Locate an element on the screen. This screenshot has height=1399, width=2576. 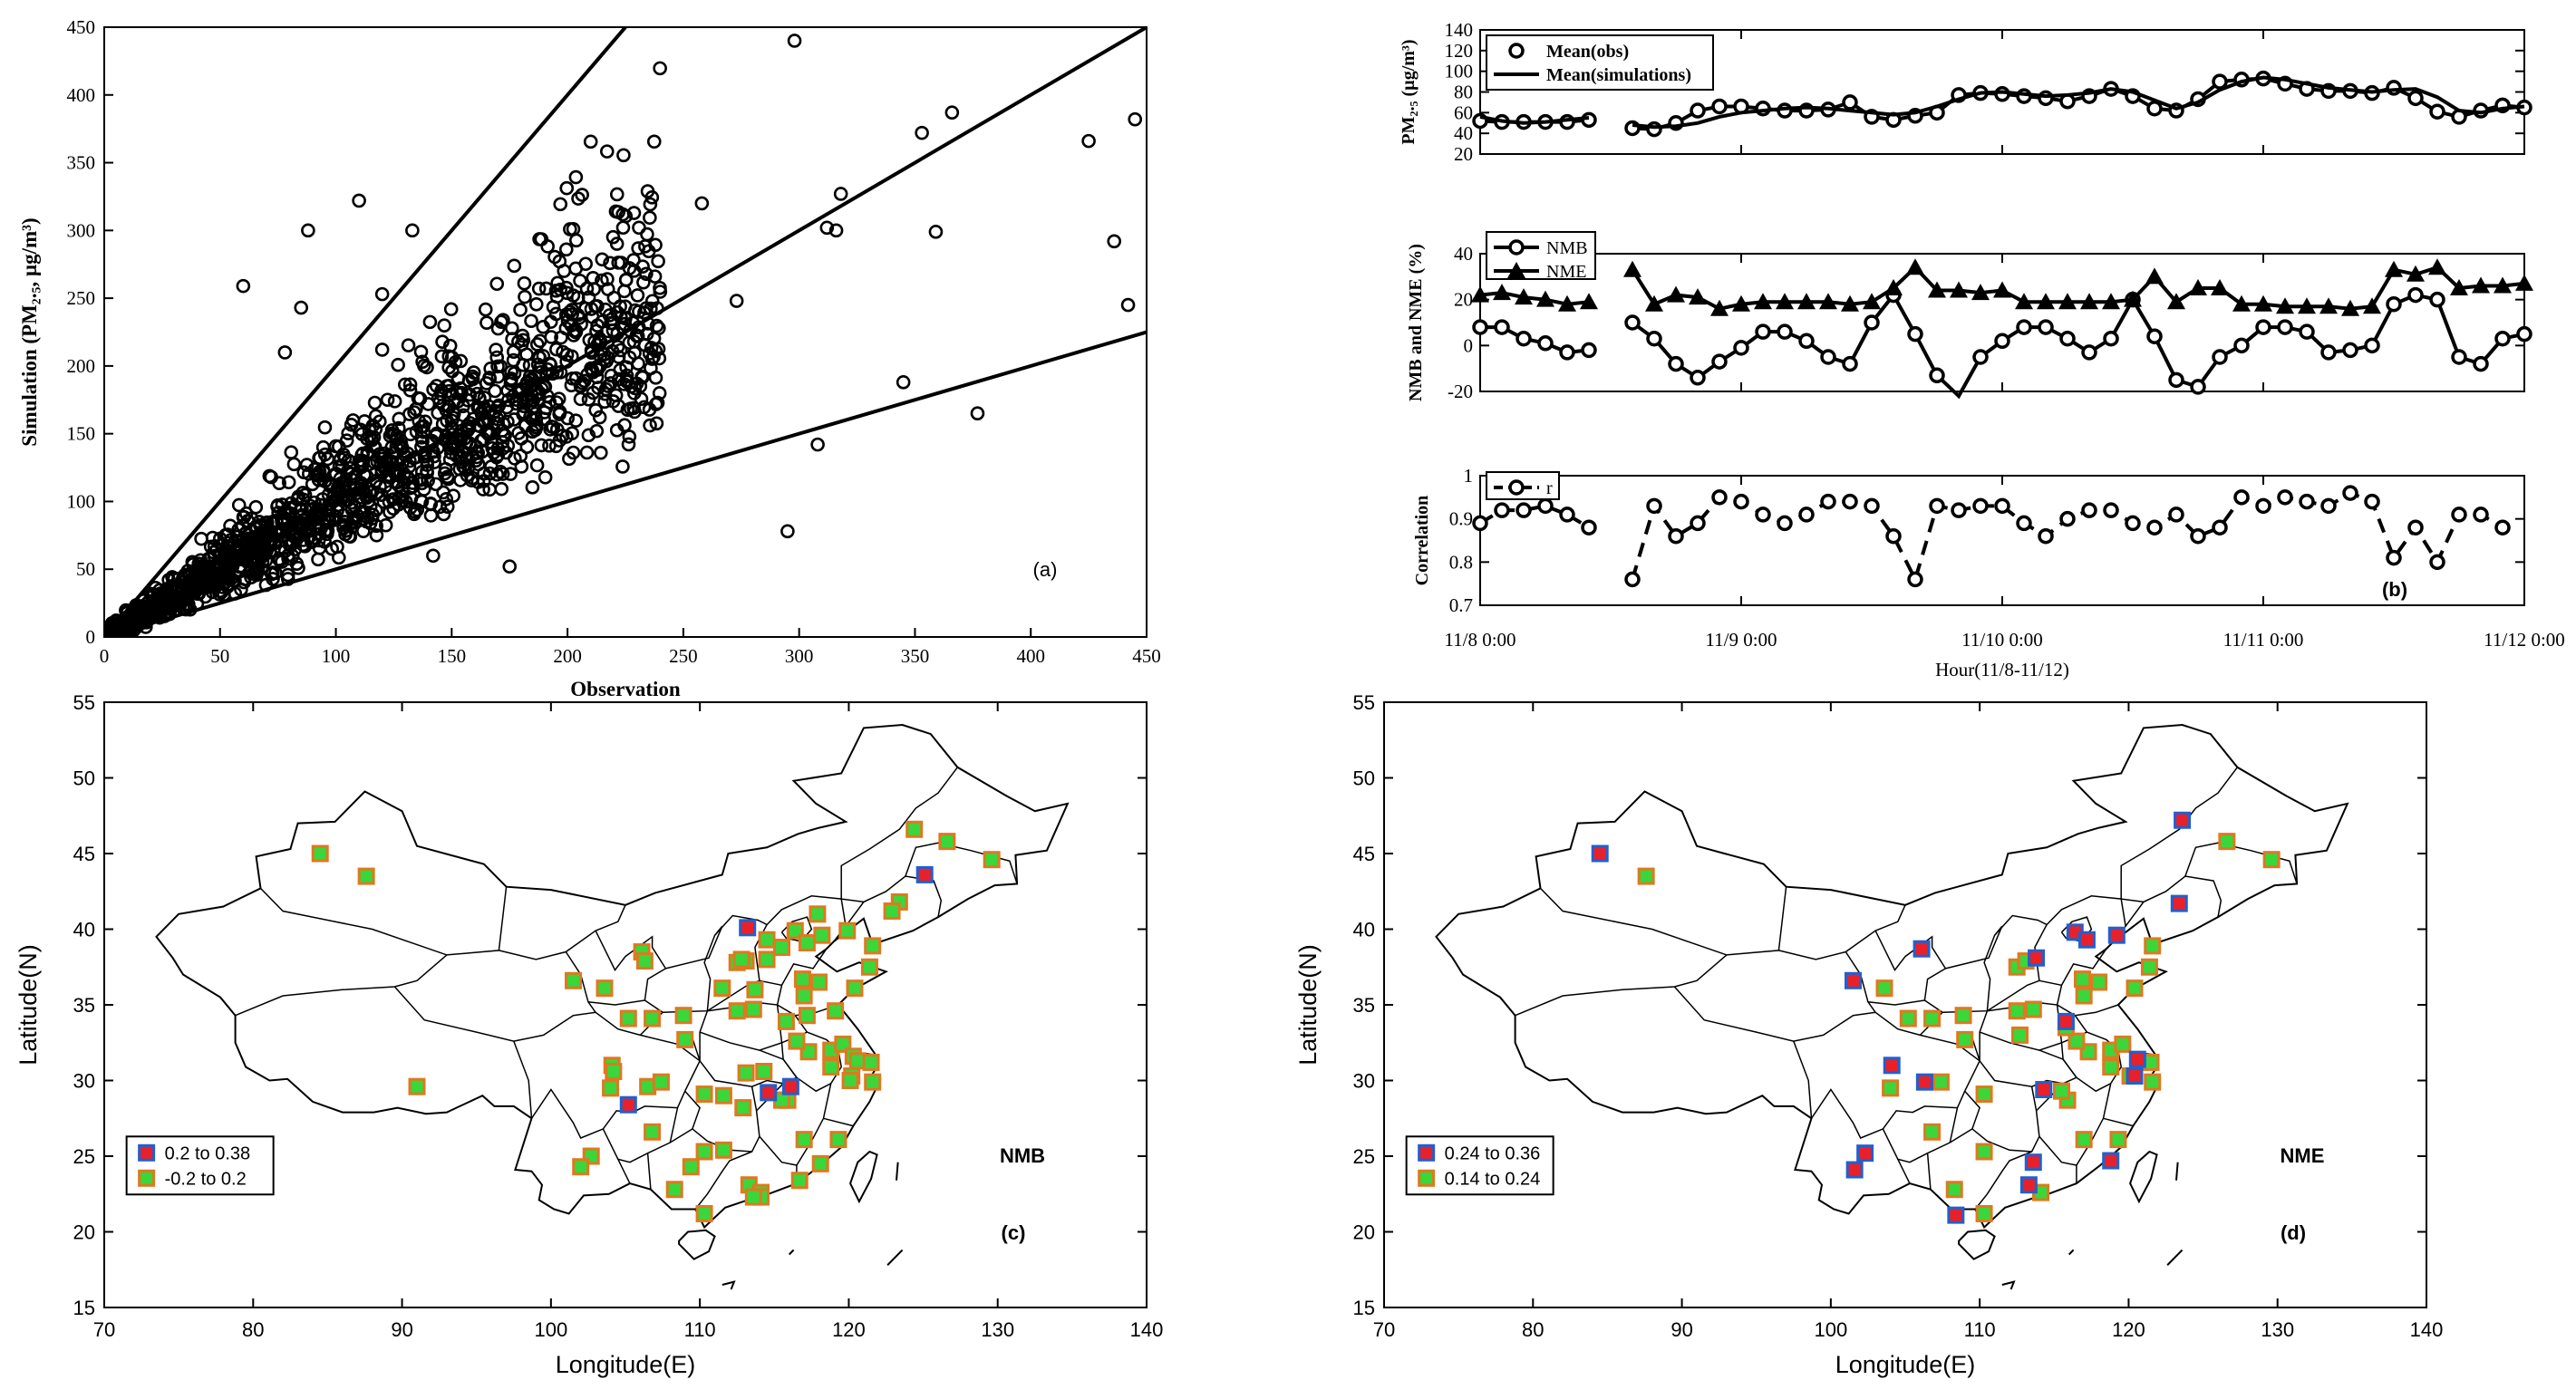
small-island is located at coordinates (769, 1381).